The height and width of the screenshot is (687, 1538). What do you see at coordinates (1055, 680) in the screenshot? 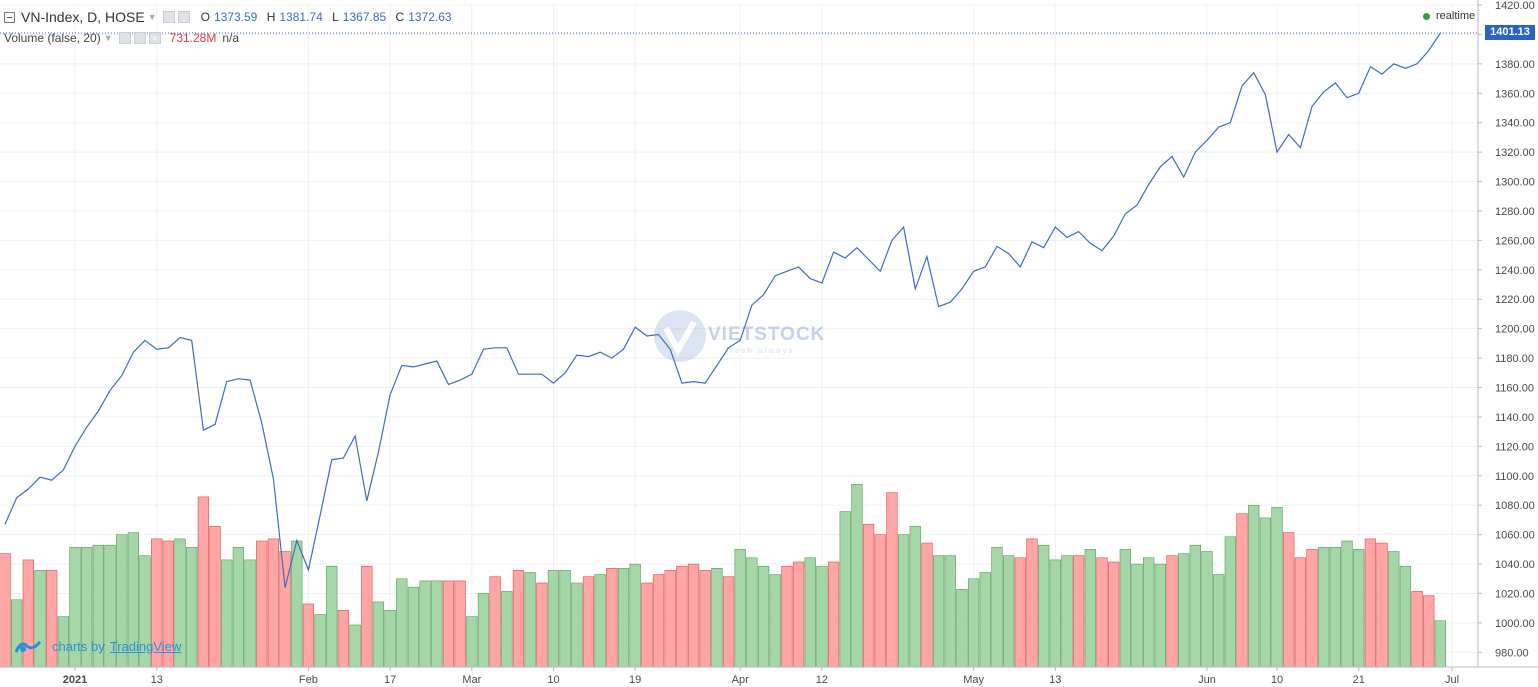
I see `x-tick-label: 13` at bounding box center [1055, 680].